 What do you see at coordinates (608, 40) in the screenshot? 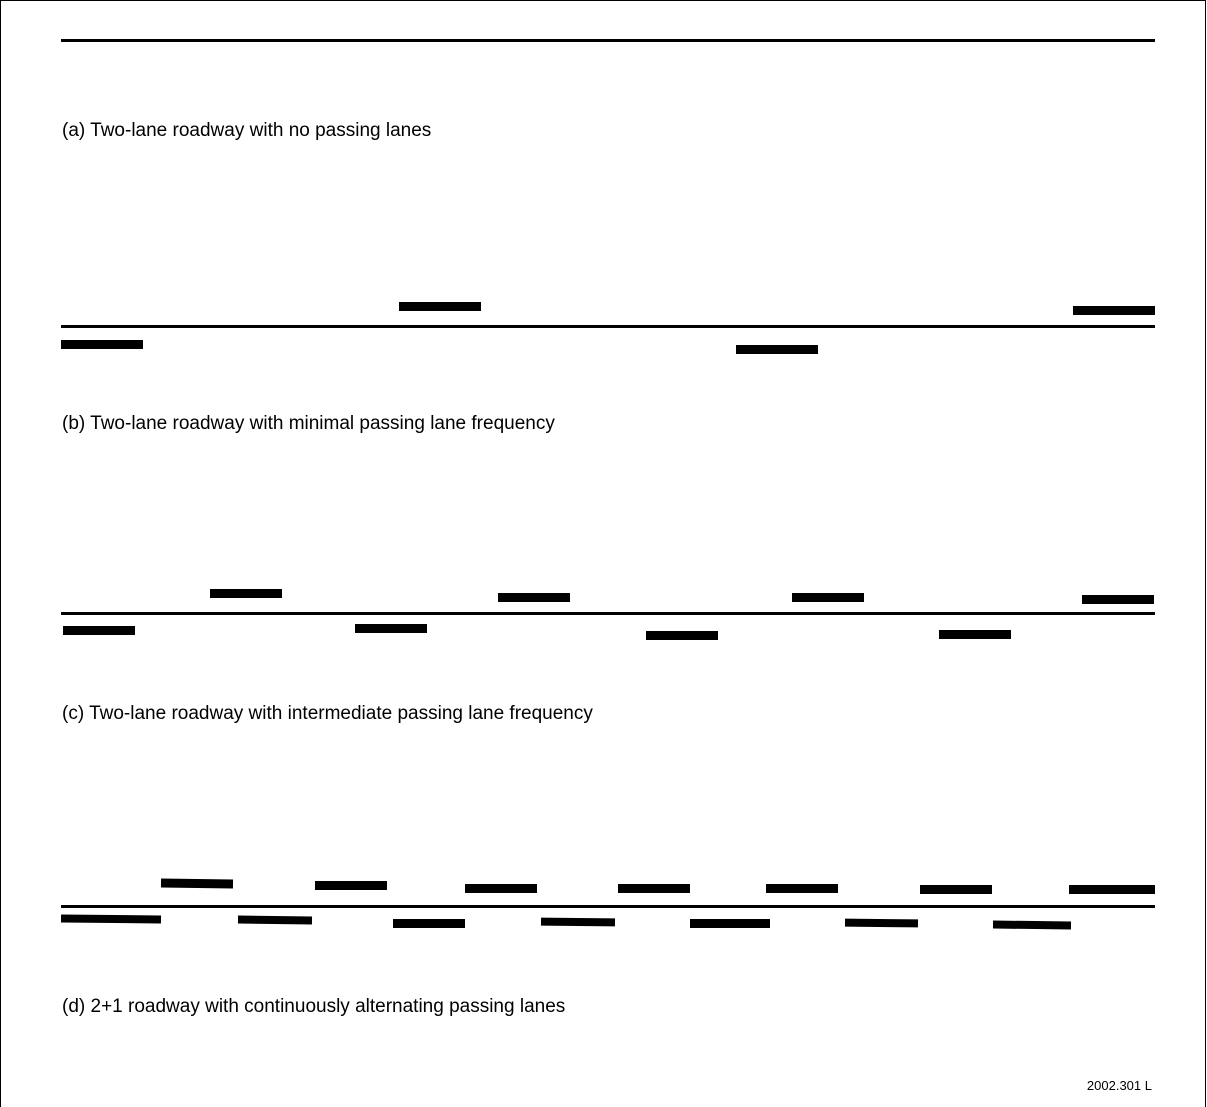
I see `roadway-centerline-a` at bounding box center [608, 40].